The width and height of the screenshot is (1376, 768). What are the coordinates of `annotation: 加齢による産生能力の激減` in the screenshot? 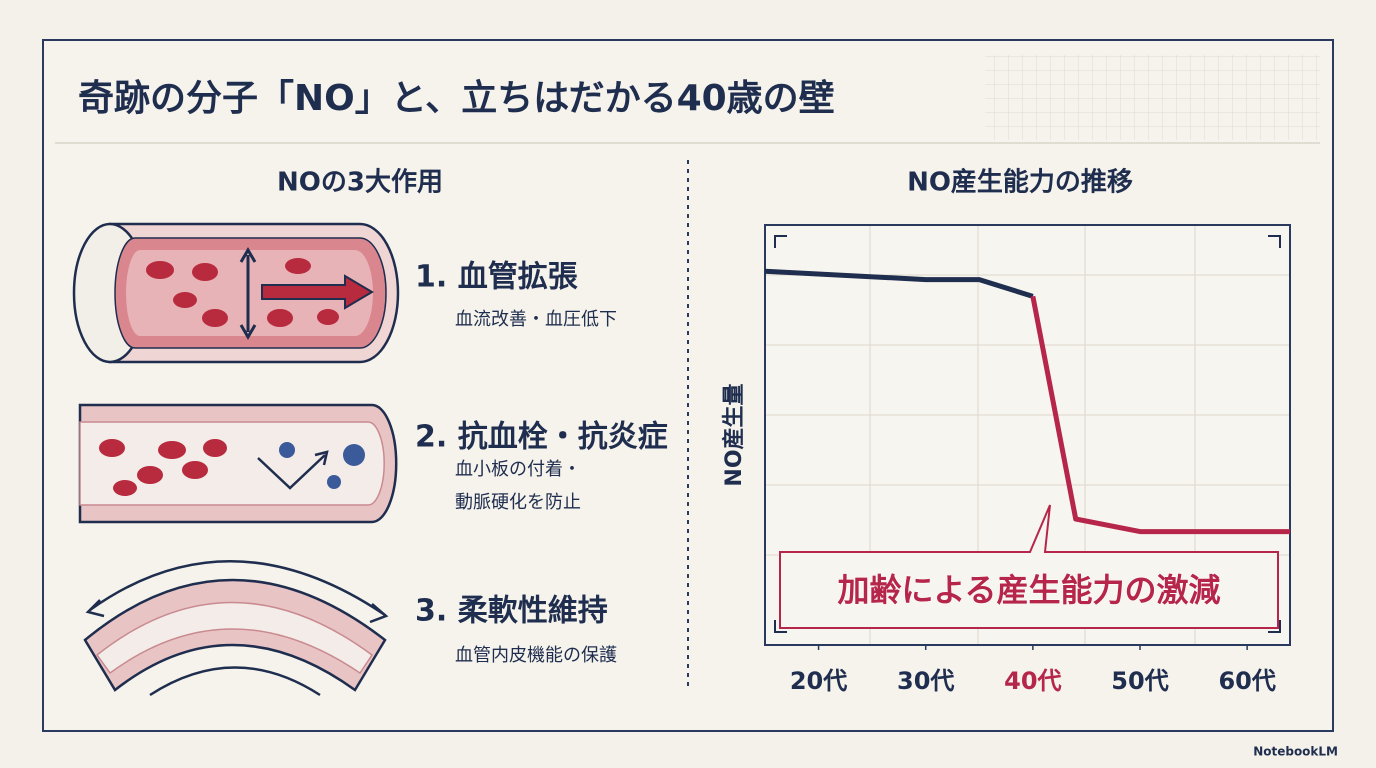 It's located at (1028, 590).